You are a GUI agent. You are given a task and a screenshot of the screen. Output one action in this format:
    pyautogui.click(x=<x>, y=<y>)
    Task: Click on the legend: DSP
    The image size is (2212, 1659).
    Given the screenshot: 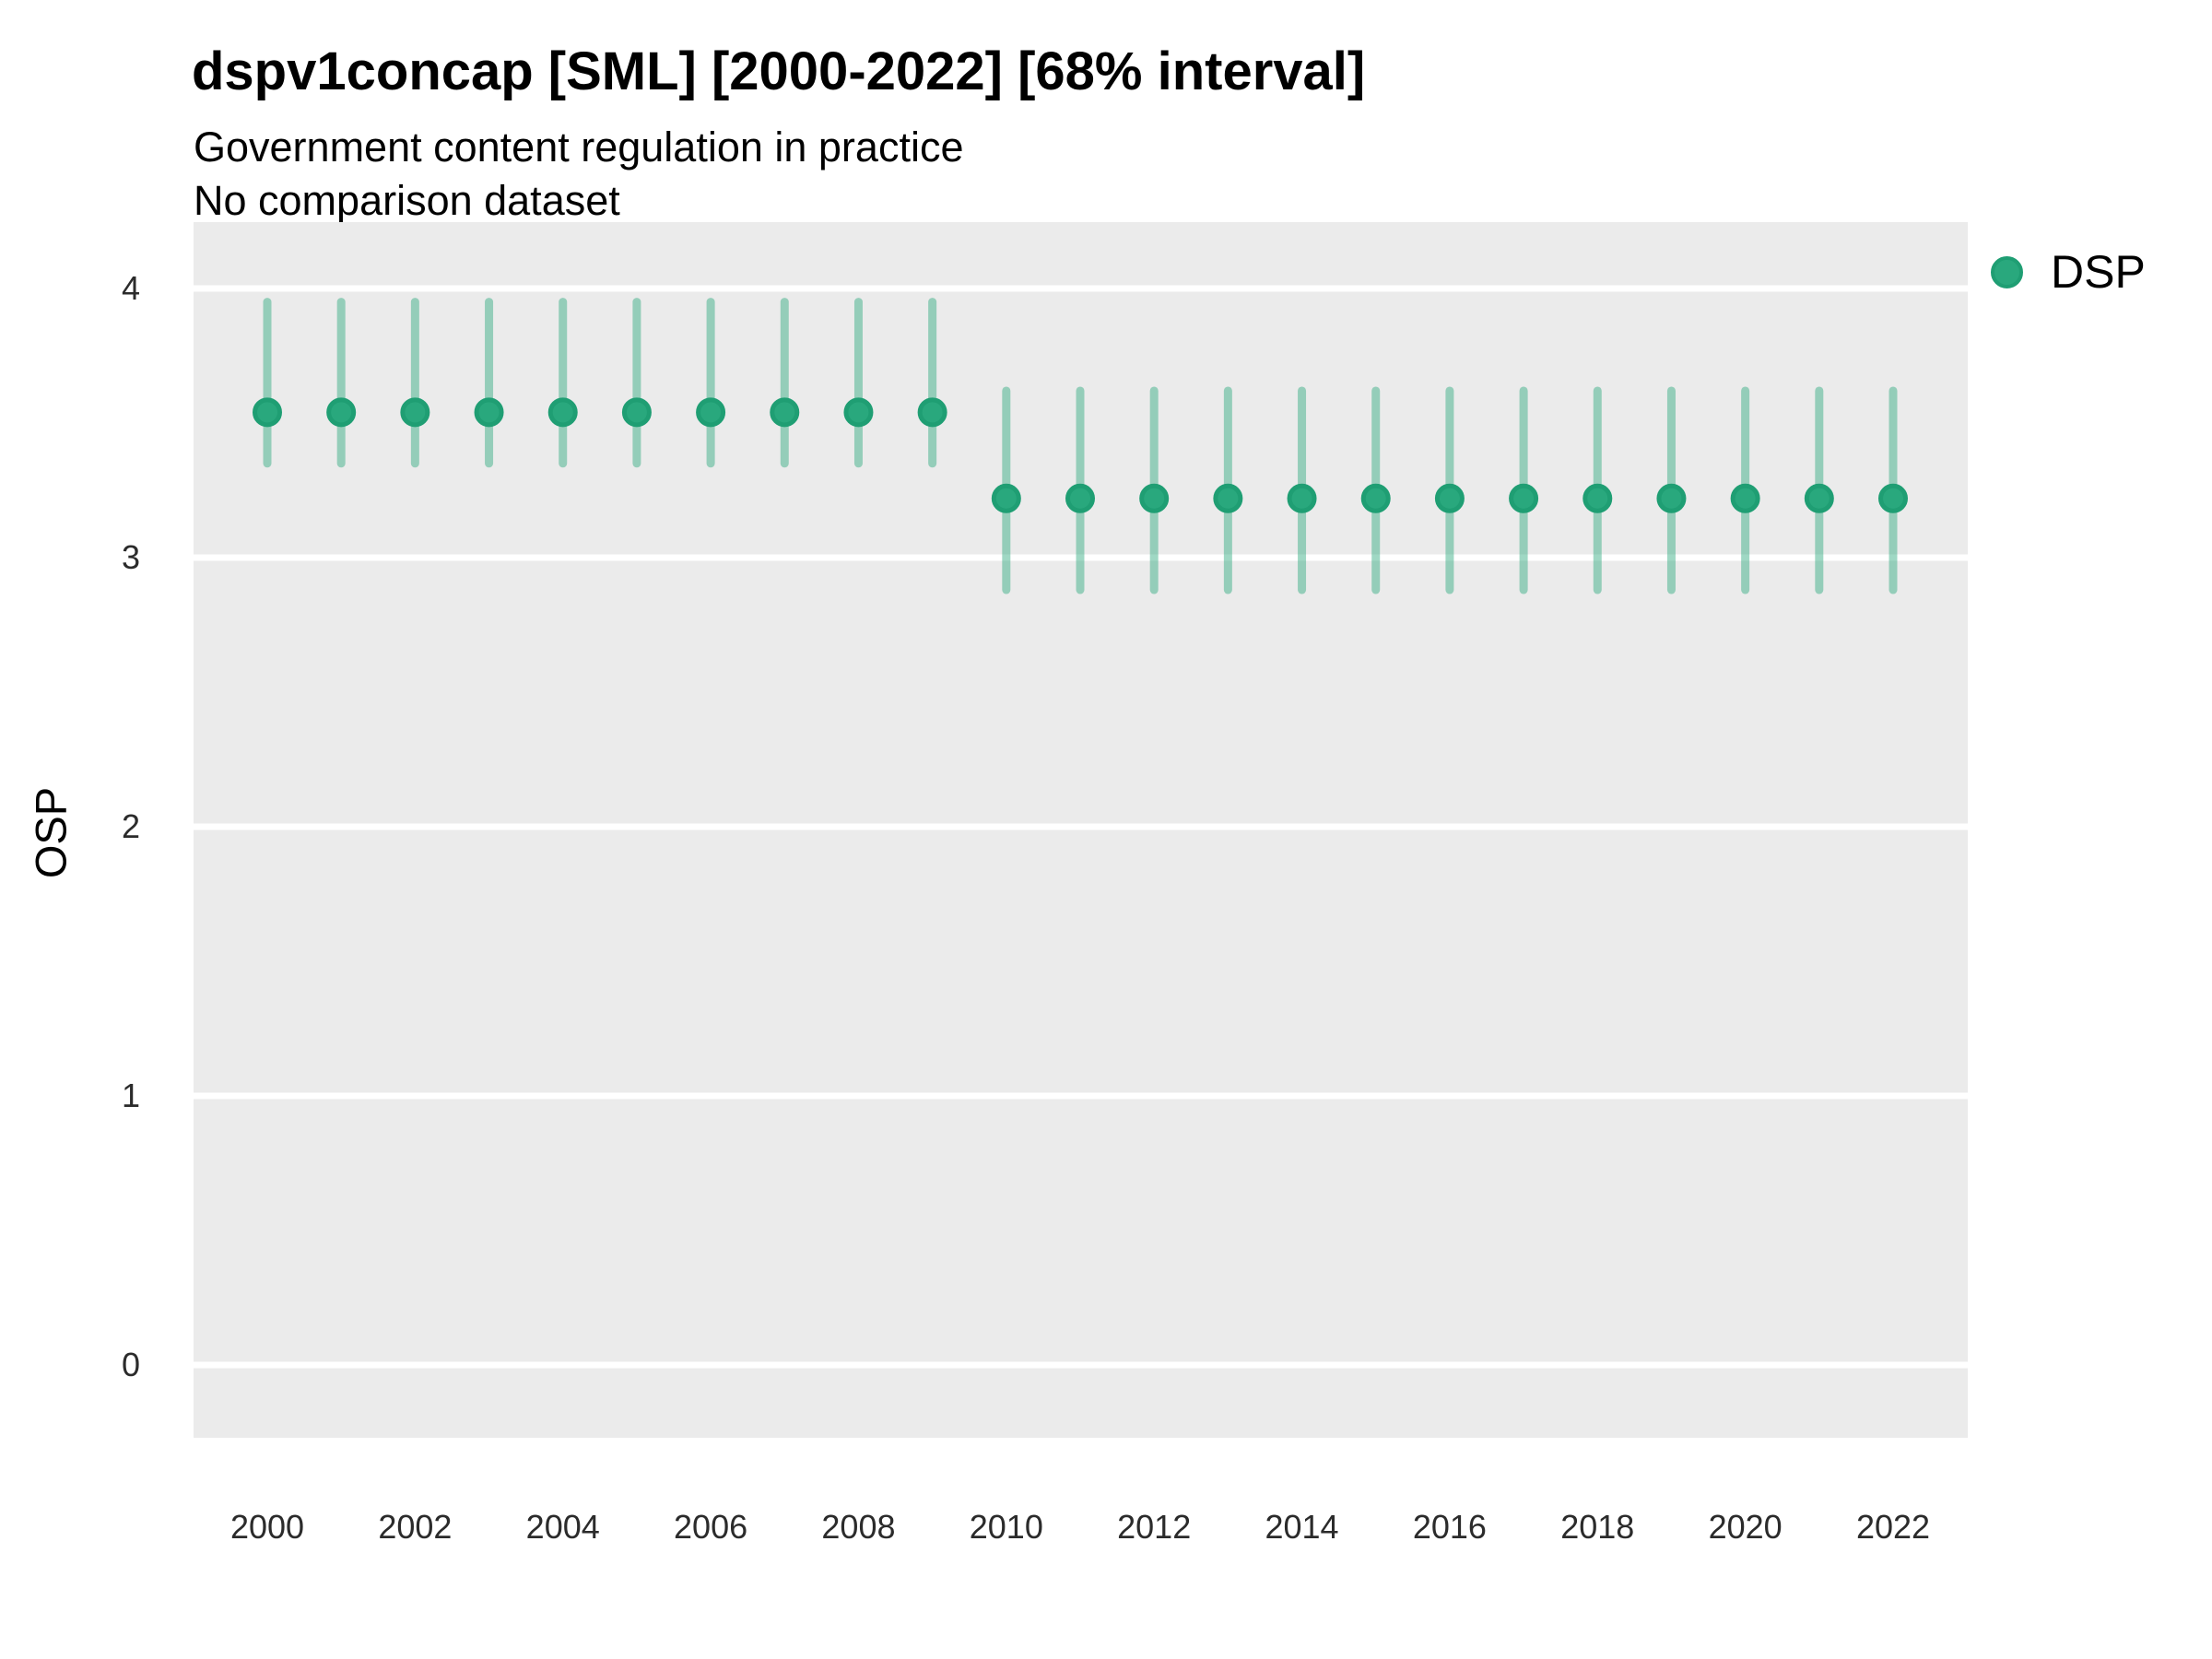 What is the action you would take?
    pyautogui.click(x=2068, y=272)
    